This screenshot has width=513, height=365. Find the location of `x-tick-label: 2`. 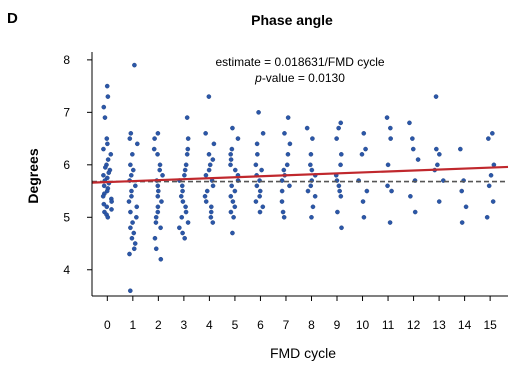

x-tick-label: 2 is located at coordinates (158, 325).